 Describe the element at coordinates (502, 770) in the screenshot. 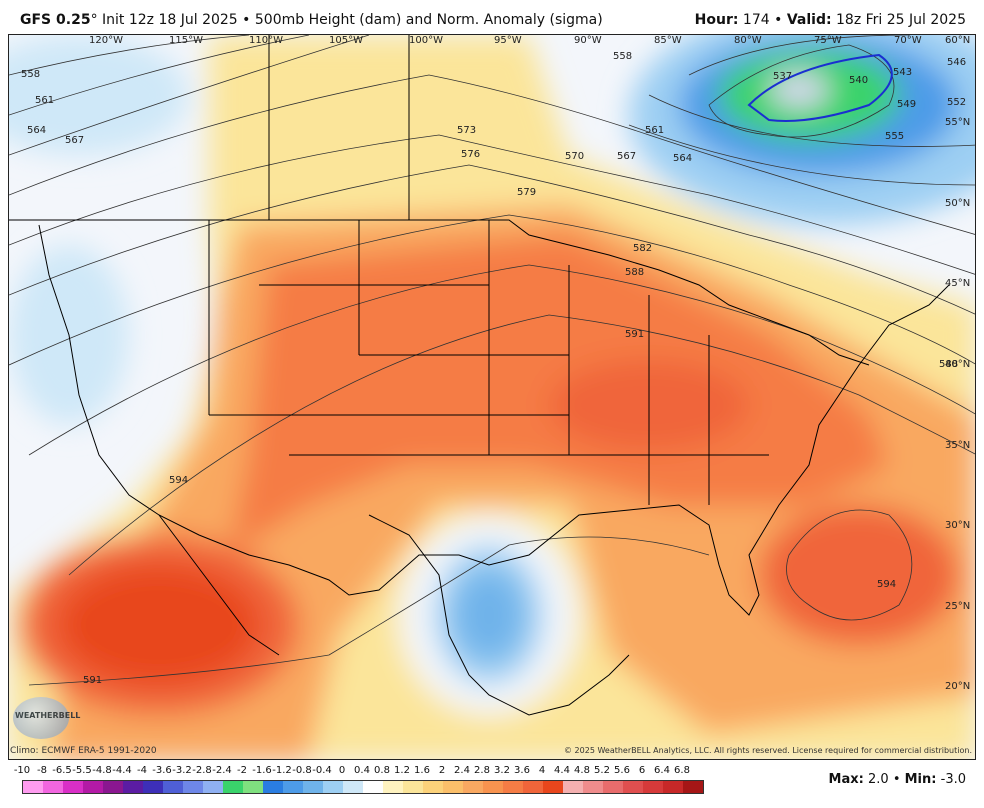

I see `colorbar-label: 3.2` at that location.